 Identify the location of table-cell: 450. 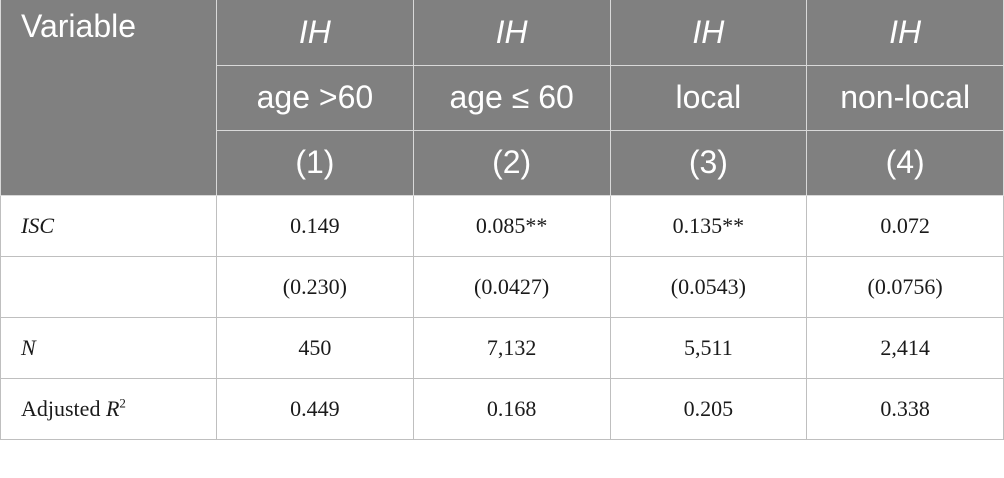
(315, 347).